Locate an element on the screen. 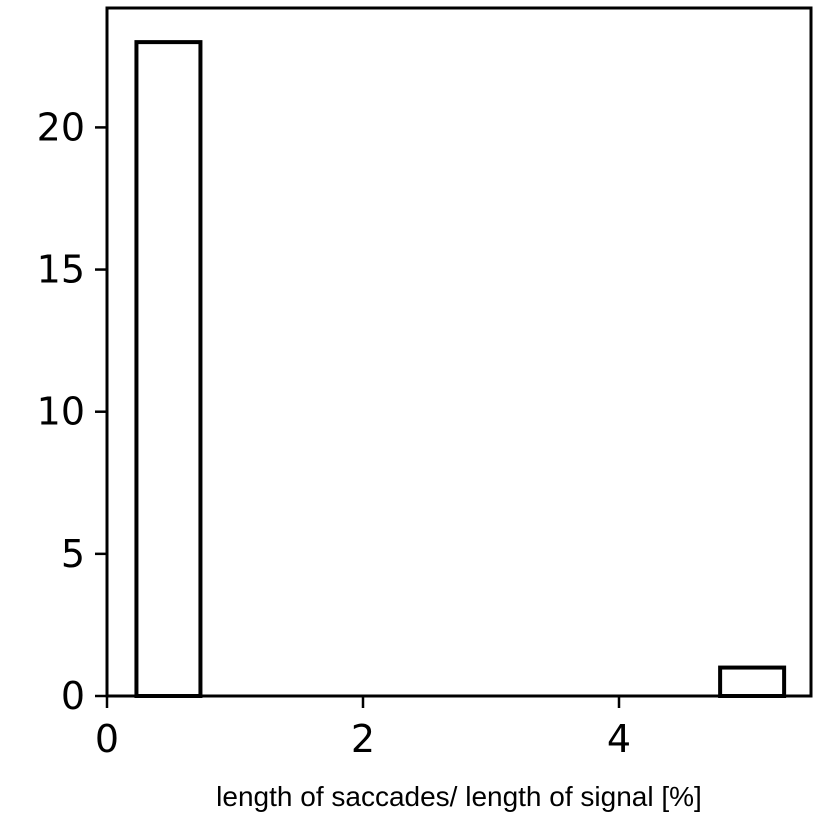  y-tick-label-4: 20 is located at coordinates (61, 127).